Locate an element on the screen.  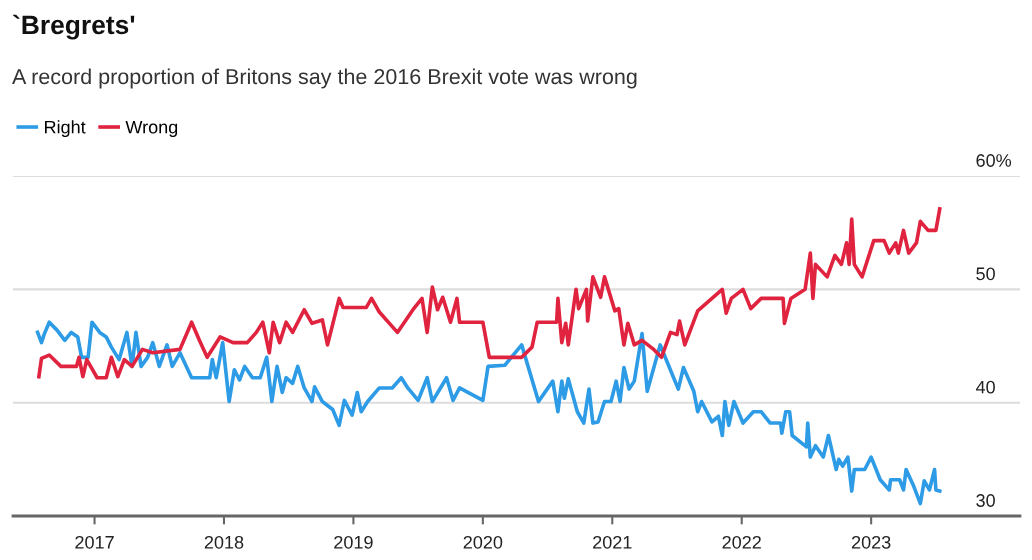
x-tick-label: 2022 is located at coordinates (741, 542).